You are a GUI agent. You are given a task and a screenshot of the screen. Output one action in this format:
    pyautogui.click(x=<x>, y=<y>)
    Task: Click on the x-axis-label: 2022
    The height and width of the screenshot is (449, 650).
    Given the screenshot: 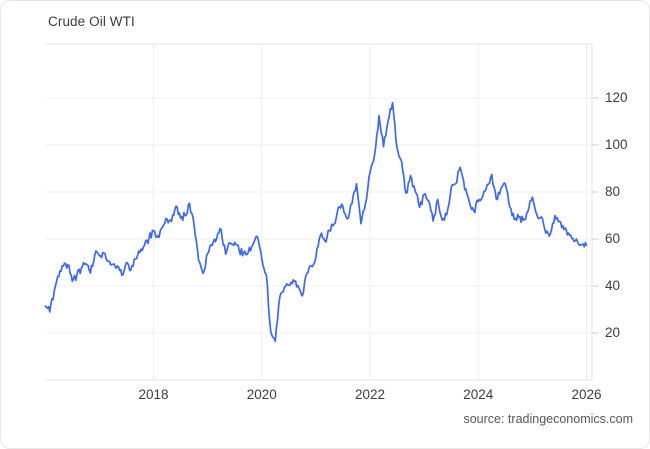 What is the action you would take?
    pyautogui.click(x=370, y=394)
    